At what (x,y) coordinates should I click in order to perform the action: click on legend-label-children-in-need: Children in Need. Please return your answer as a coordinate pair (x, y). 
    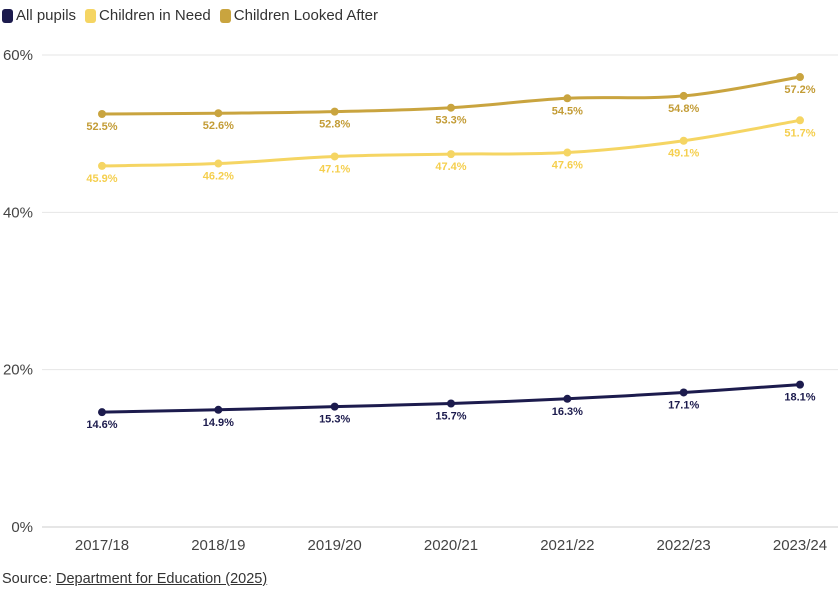
    Looking at the image, I should click on (155, 15).